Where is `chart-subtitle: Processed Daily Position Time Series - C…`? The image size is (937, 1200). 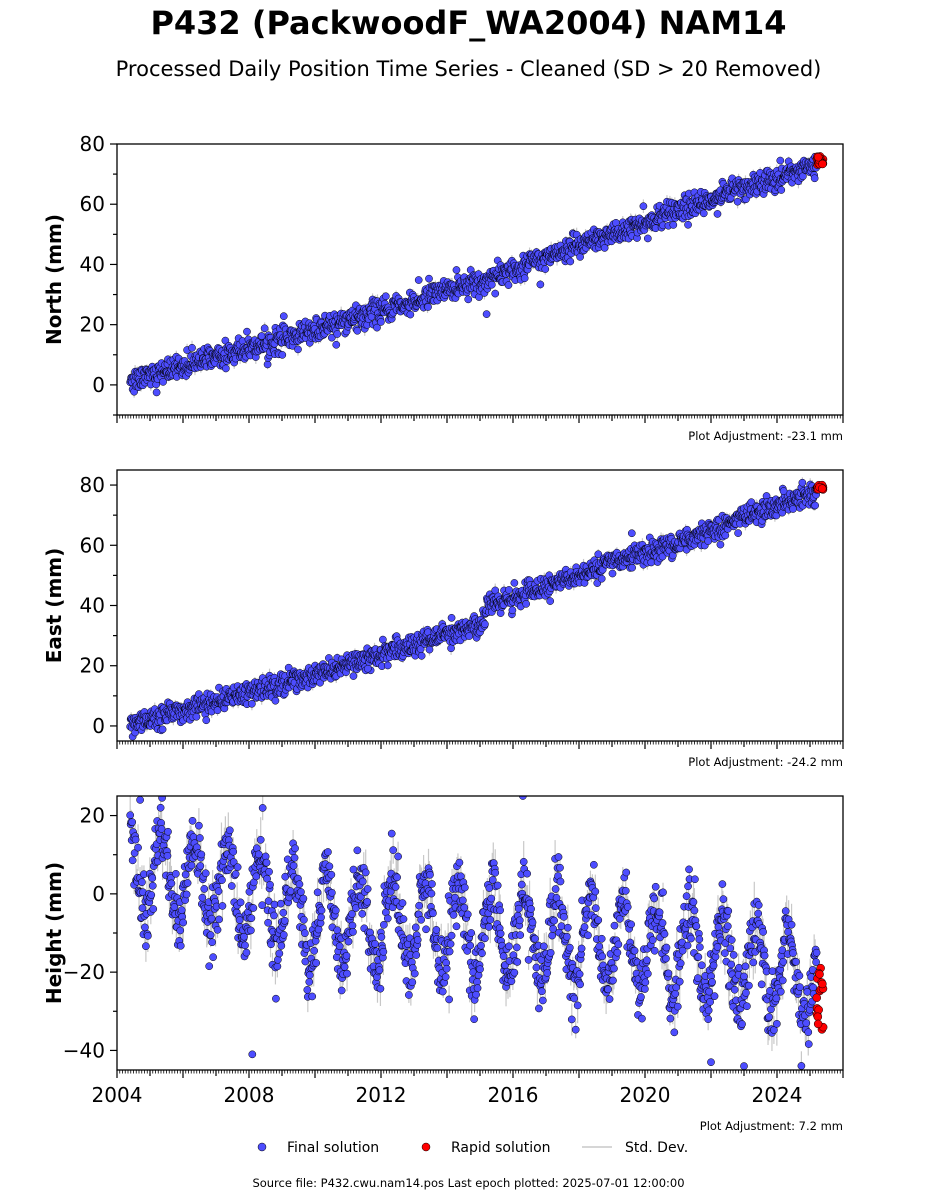
chart-subtitle: Processed Daily Position Time Series - C… is located at coordinates (468, 69).